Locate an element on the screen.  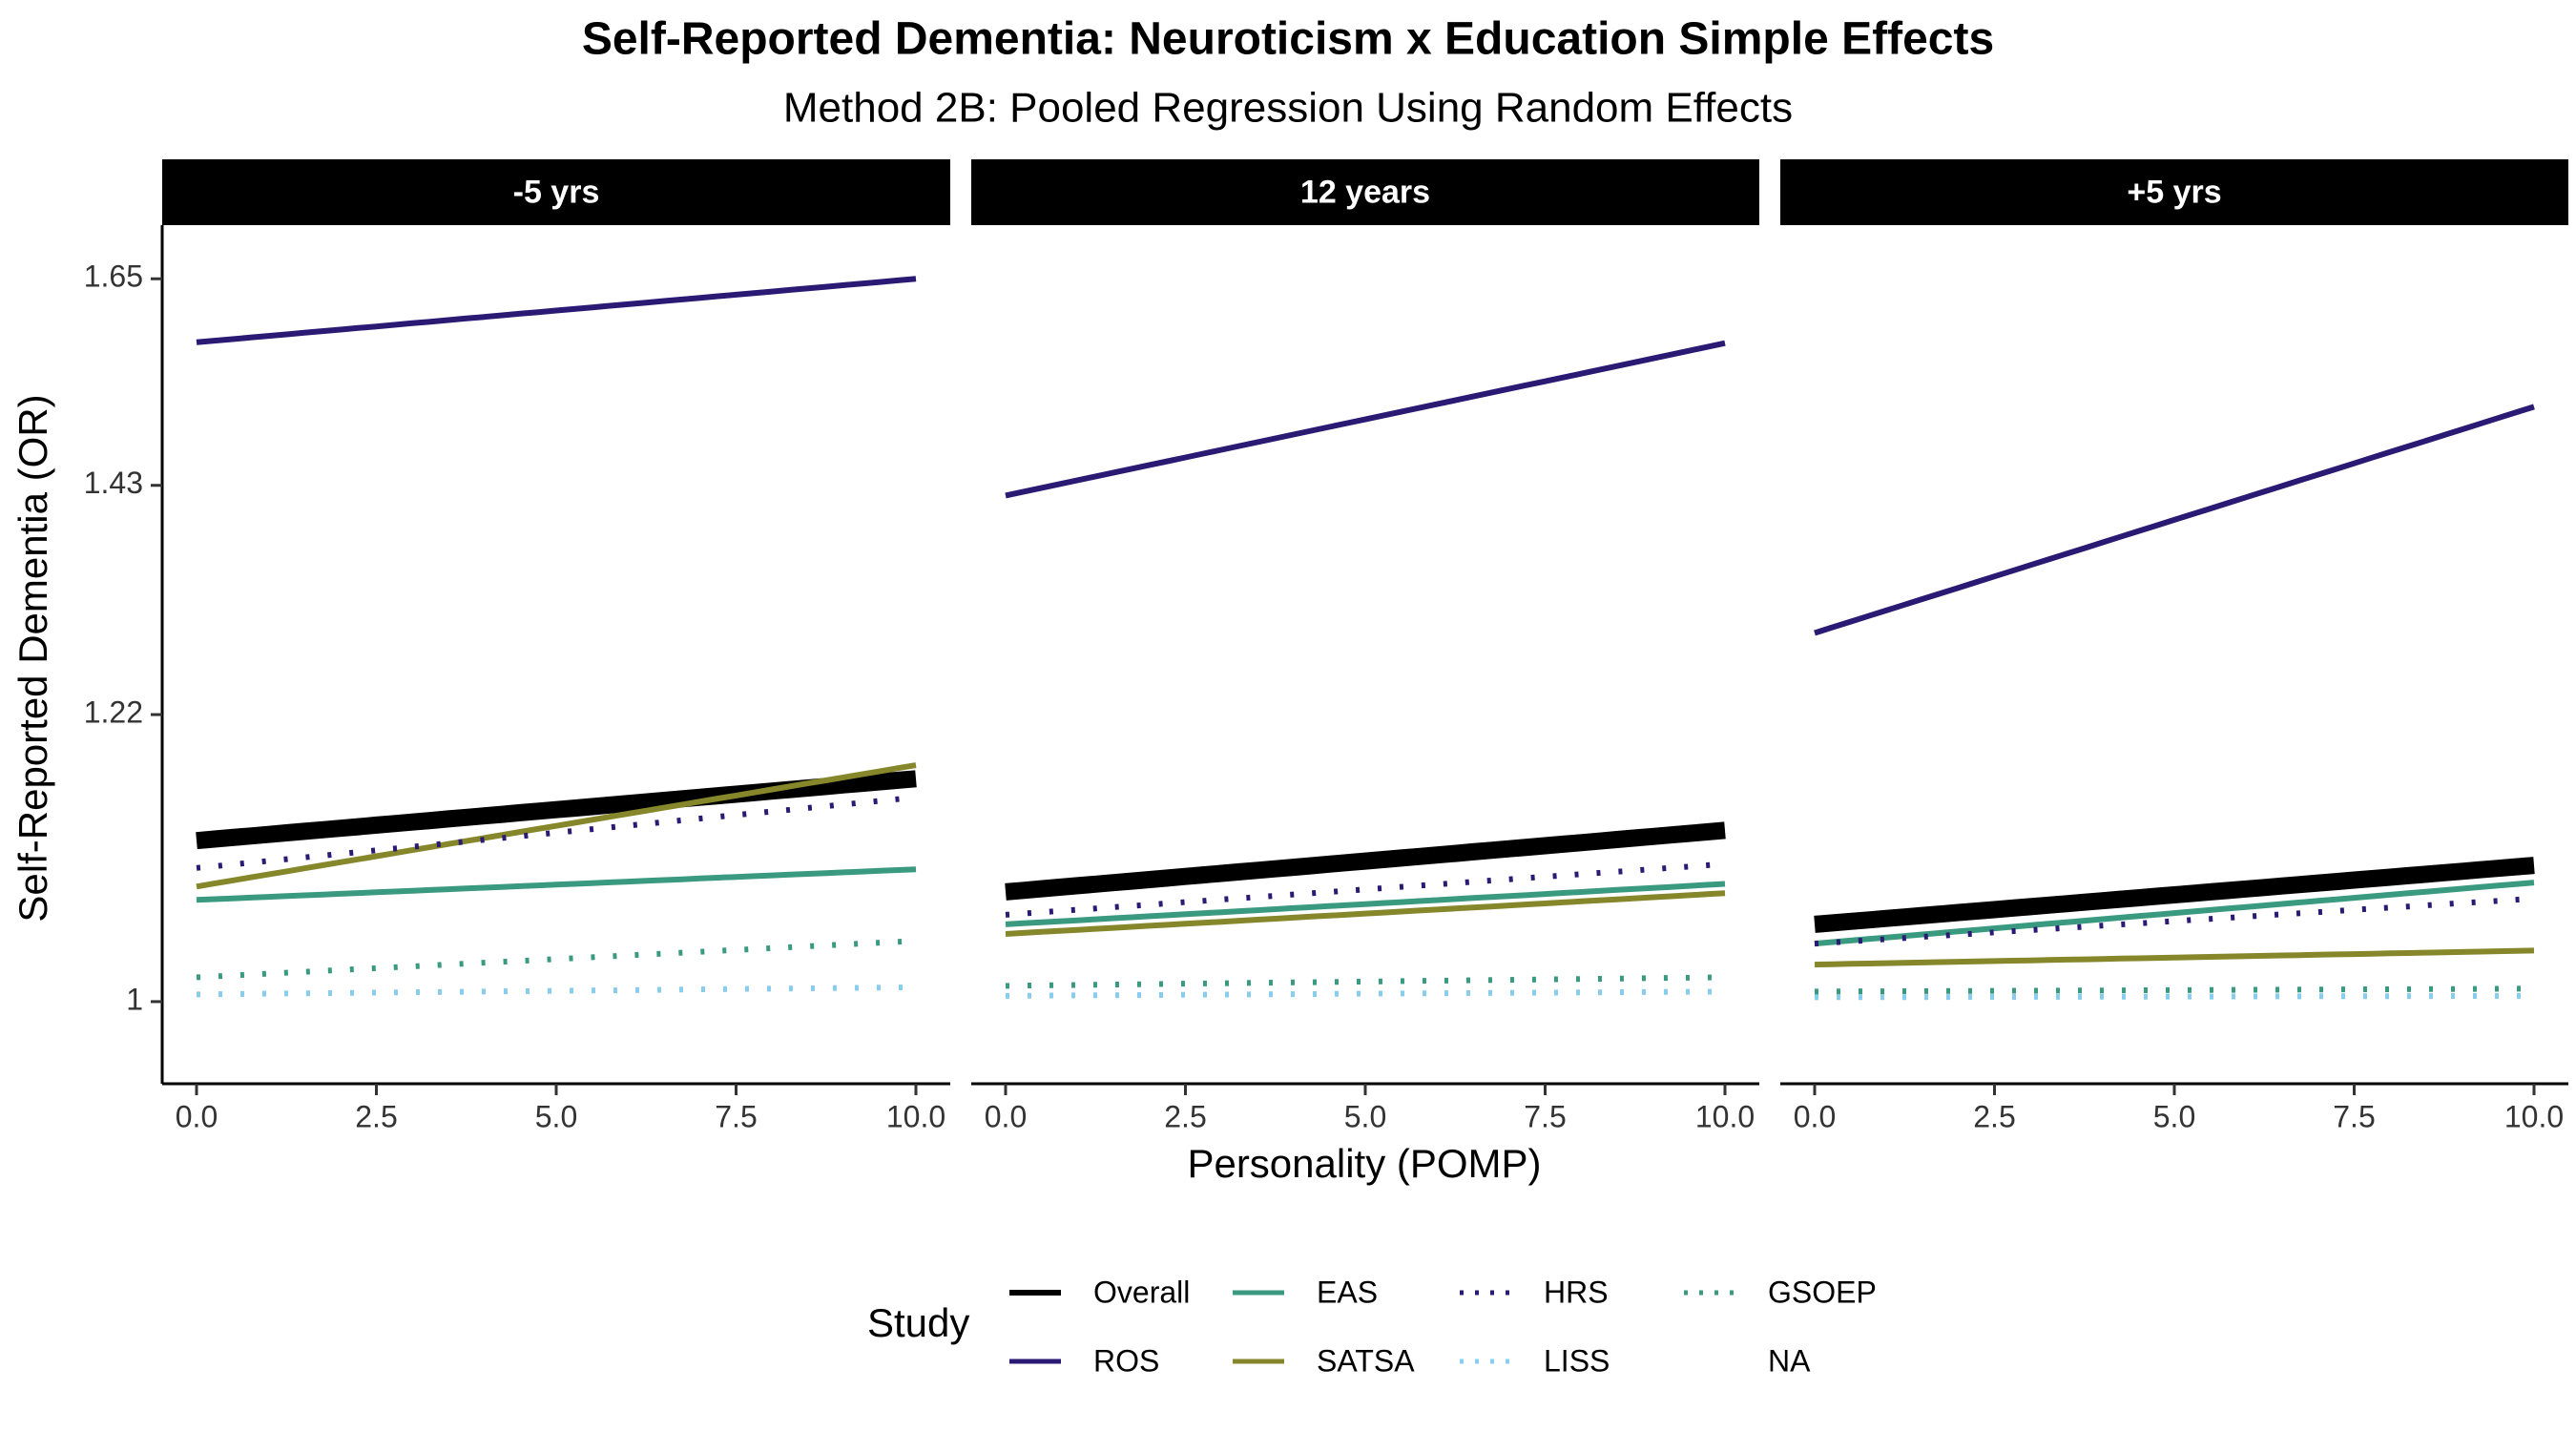
legend-label: SATSA is located at coordinates (1366, 1360).